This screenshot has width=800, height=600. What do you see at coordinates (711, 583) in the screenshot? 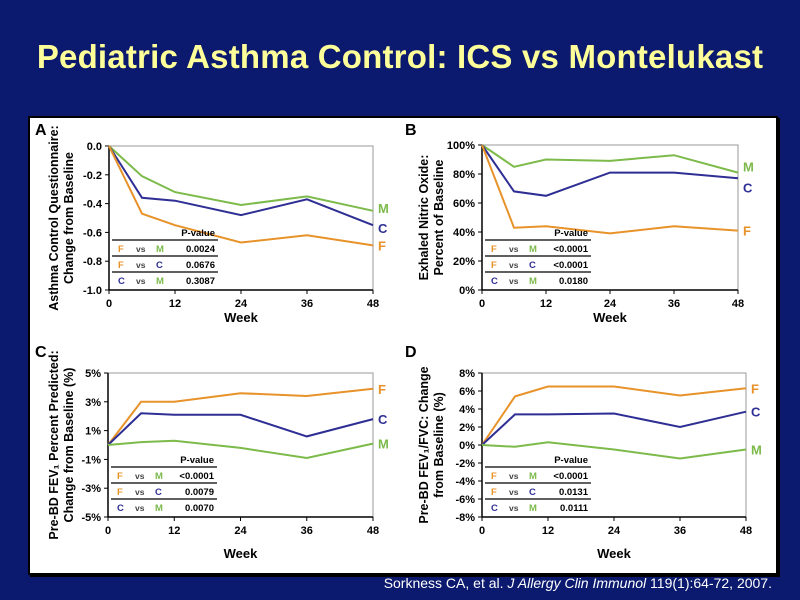
I see `citation-details: 119(1):64-72, 2007.` at bounding box center [711, 583].